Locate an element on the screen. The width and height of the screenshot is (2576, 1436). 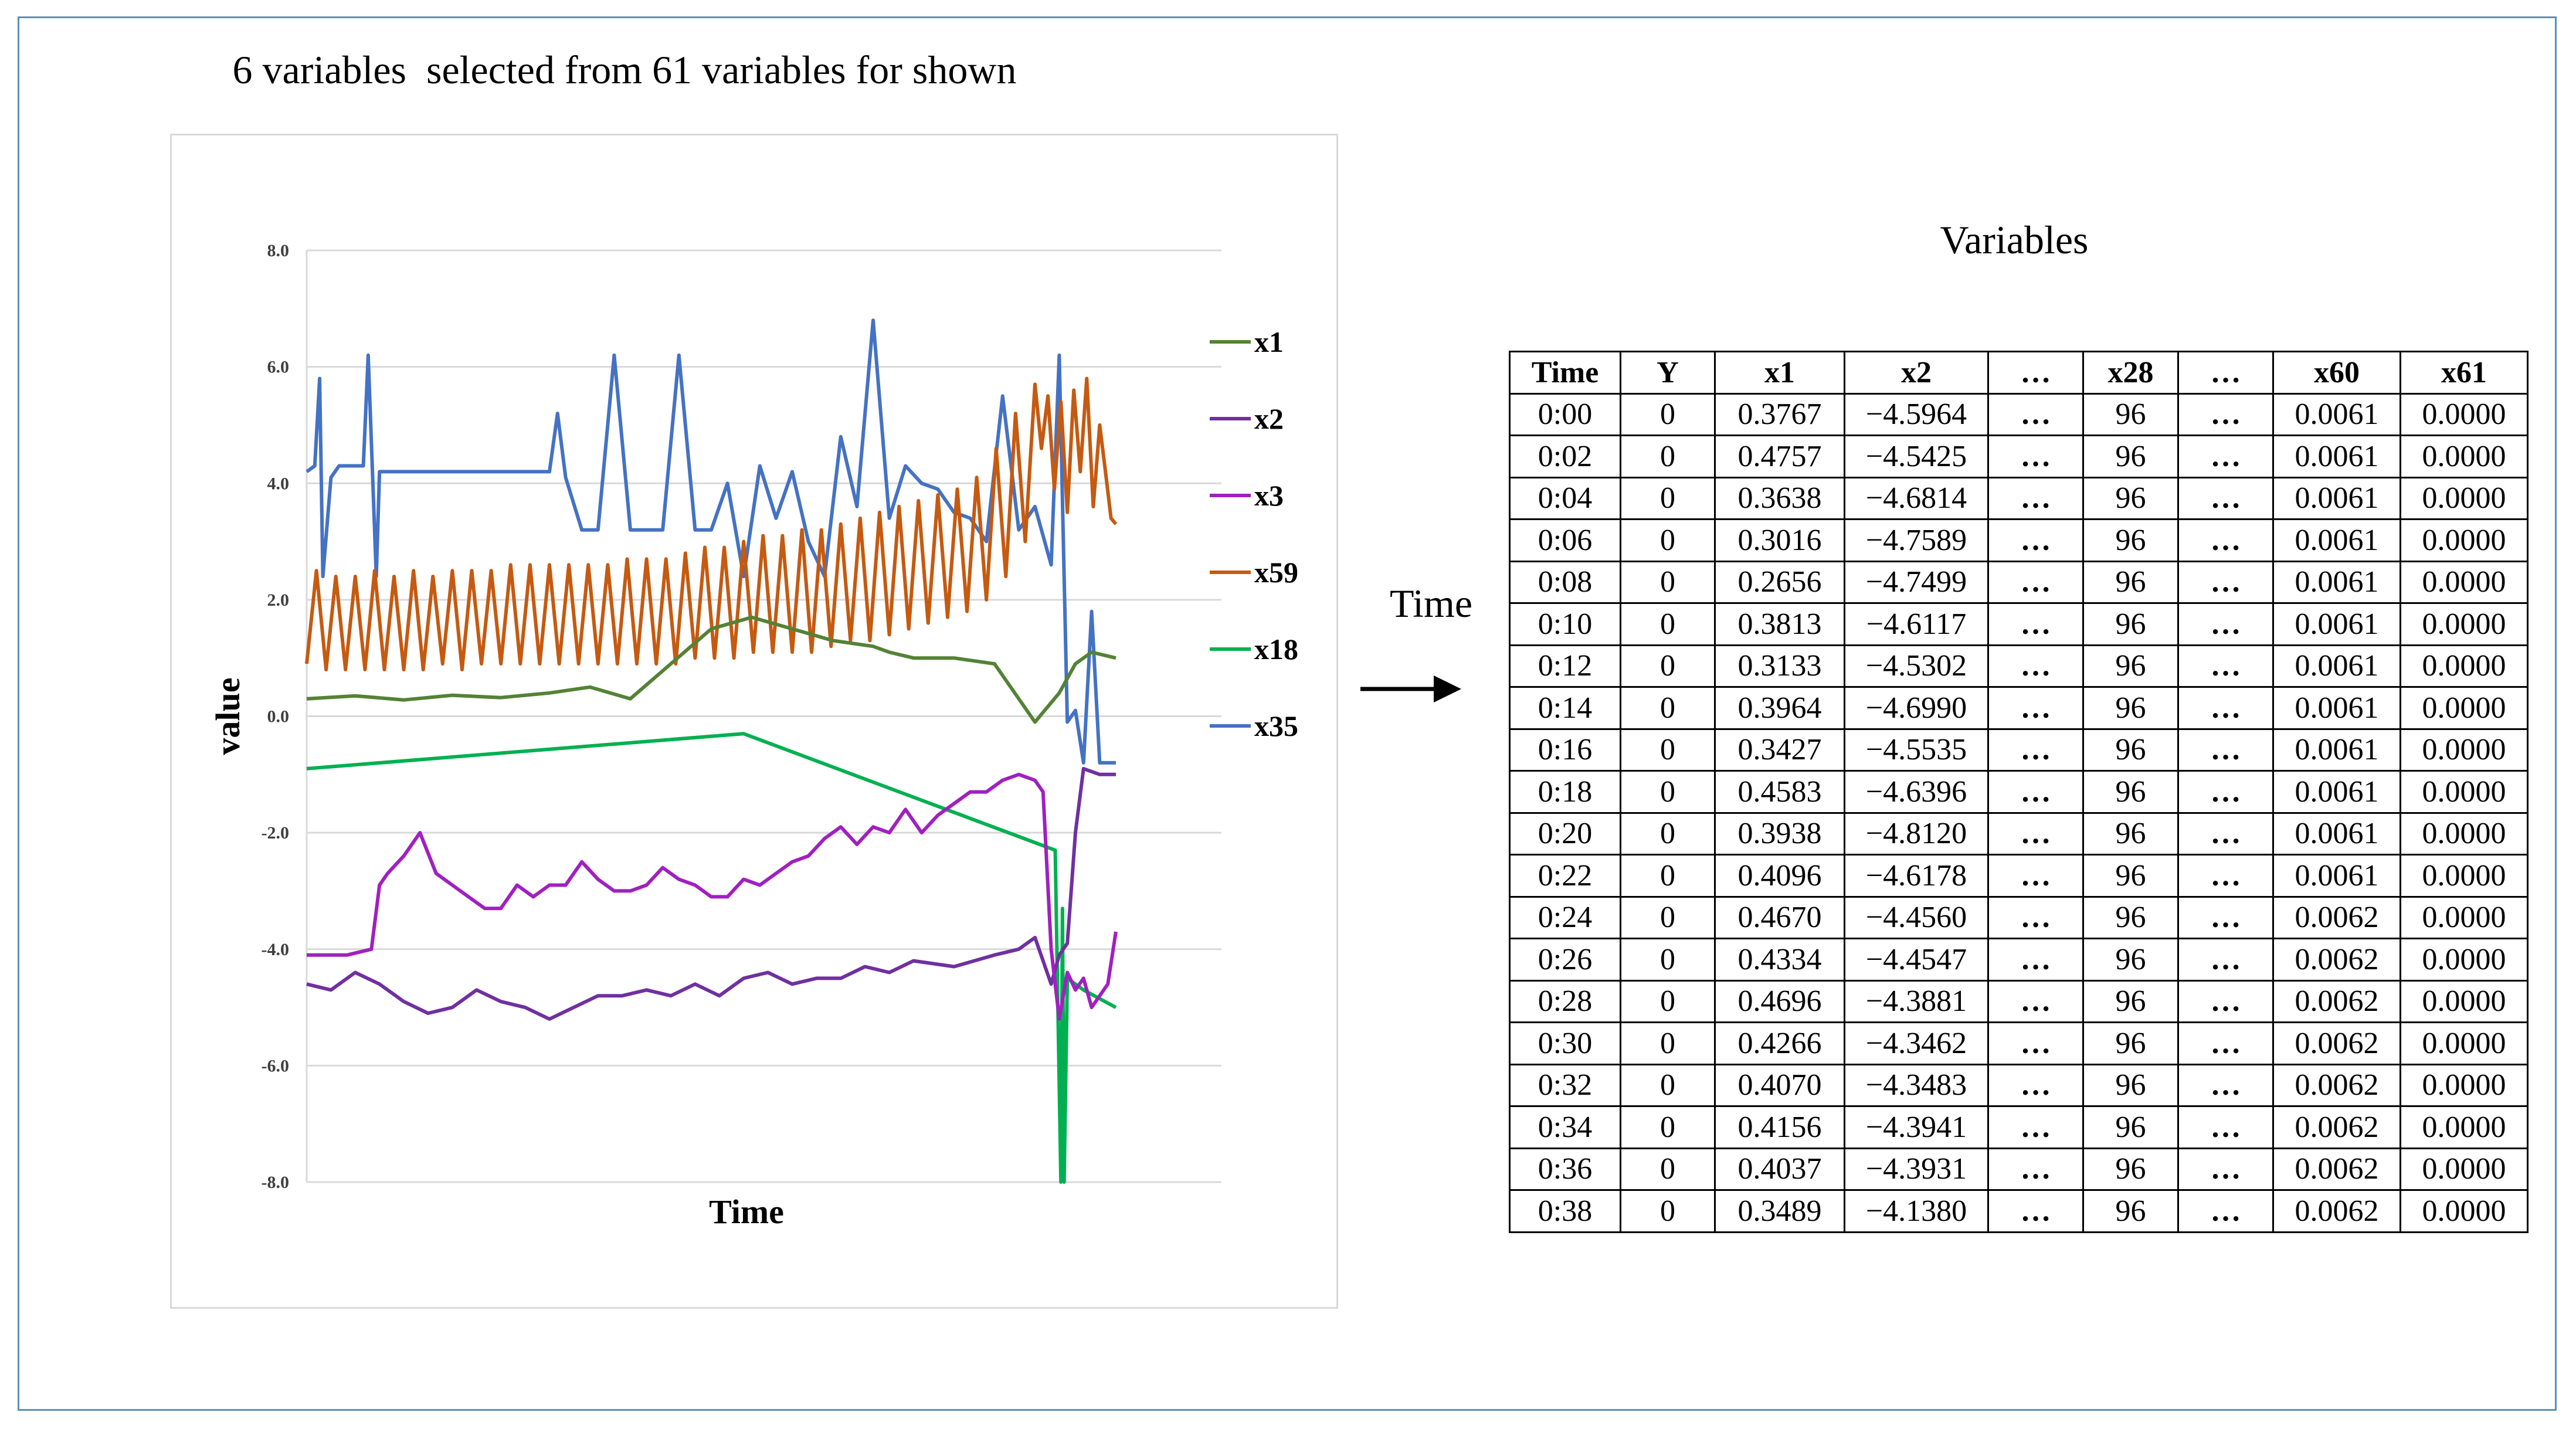
table-cell: 0:02 is located at coordinates (1565, 456).